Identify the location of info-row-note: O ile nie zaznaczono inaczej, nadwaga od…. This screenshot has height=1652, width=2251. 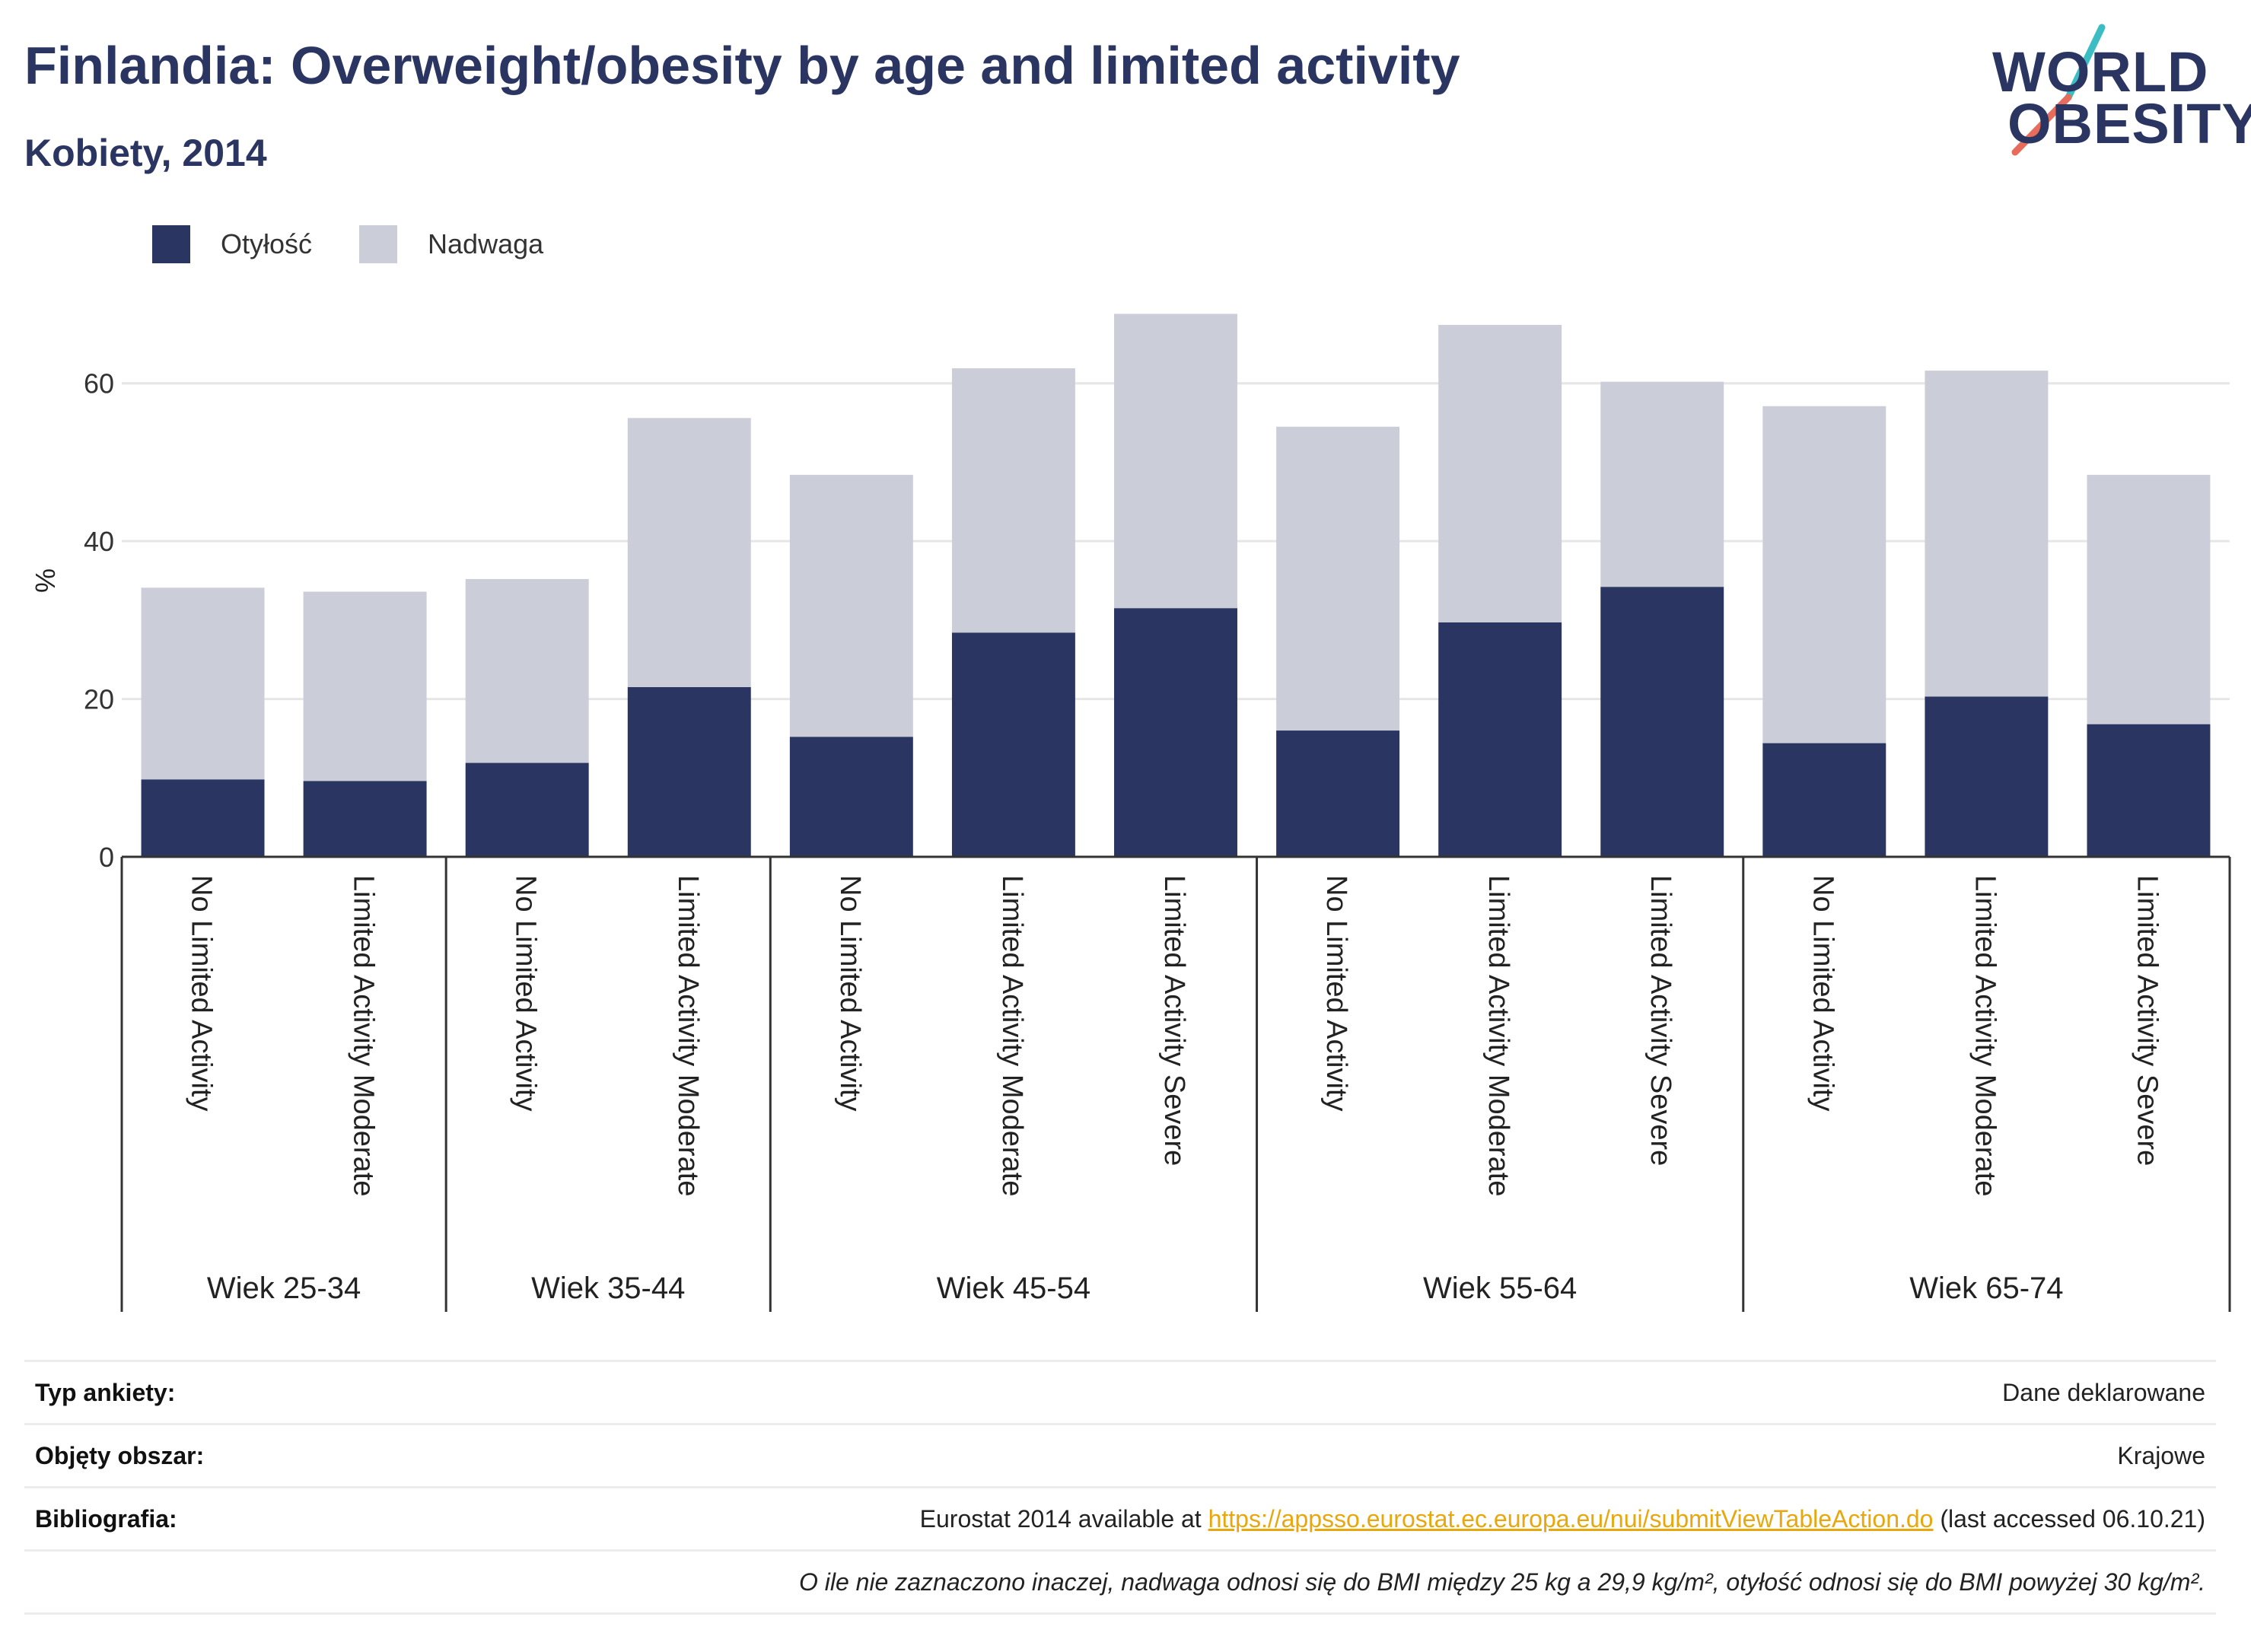
(1120, 1583).